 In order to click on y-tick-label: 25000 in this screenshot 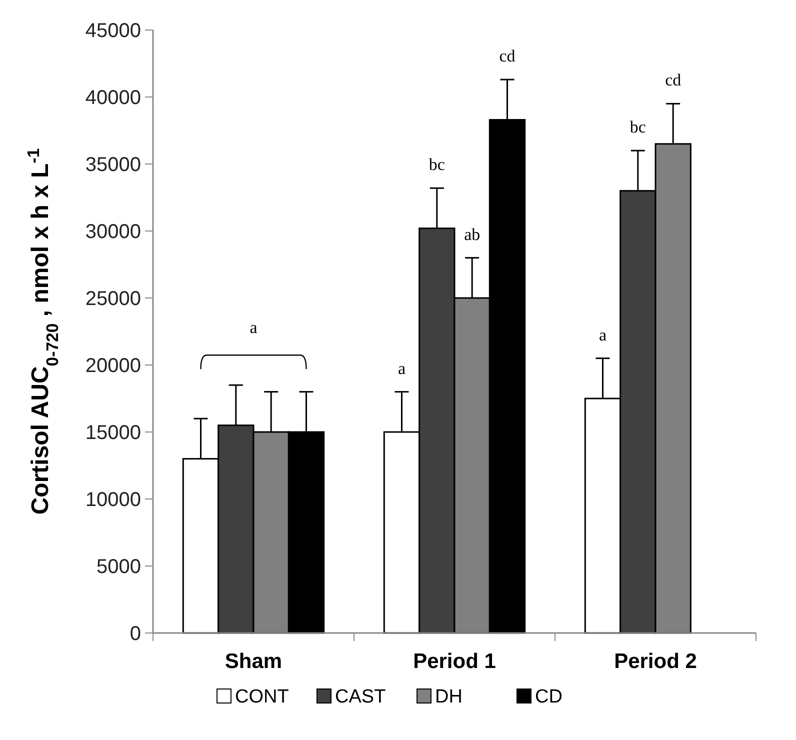, I will do `click(113, 299)`.